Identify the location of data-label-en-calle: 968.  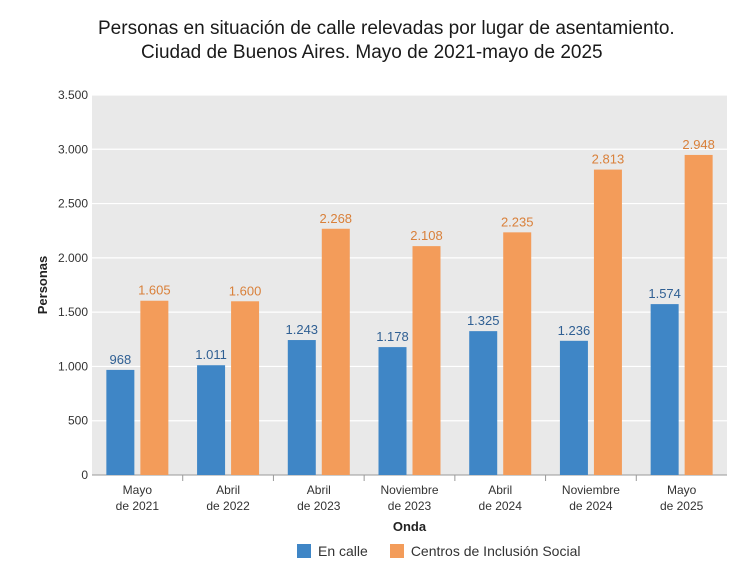
(121, 359).